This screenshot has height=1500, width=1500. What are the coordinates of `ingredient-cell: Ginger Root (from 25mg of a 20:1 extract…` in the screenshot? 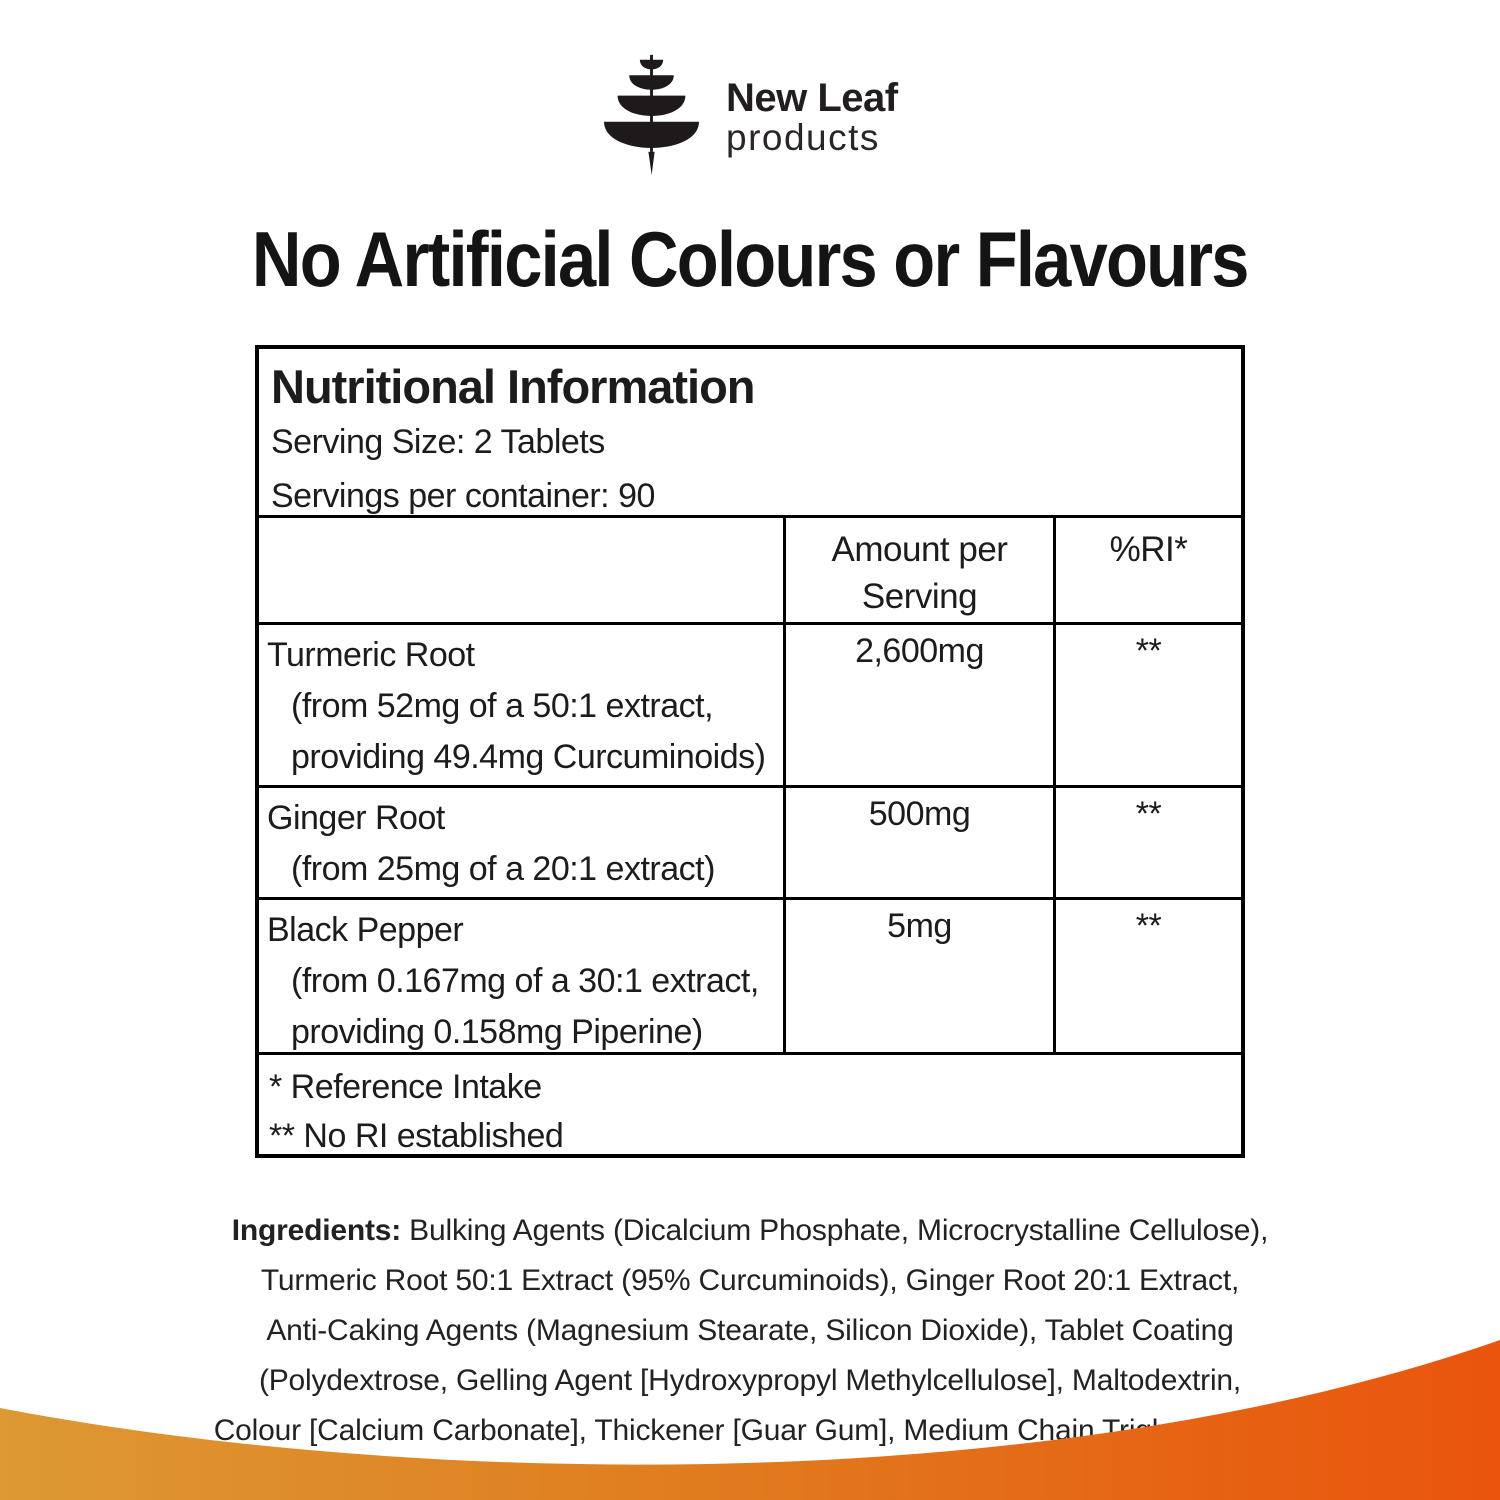 It's located at (521, 842).